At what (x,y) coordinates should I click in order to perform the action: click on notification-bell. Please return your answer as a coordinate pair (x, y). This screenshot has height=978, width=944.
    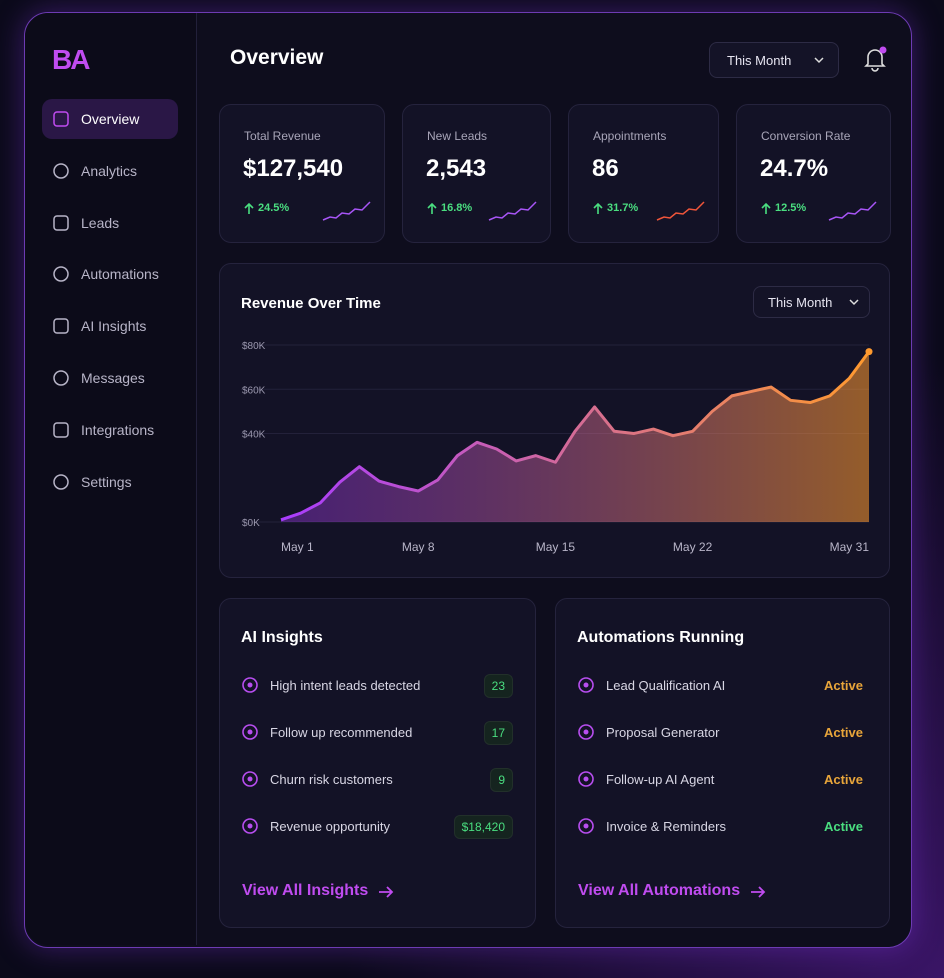
    Looking at the image, I should click on (875, 59).